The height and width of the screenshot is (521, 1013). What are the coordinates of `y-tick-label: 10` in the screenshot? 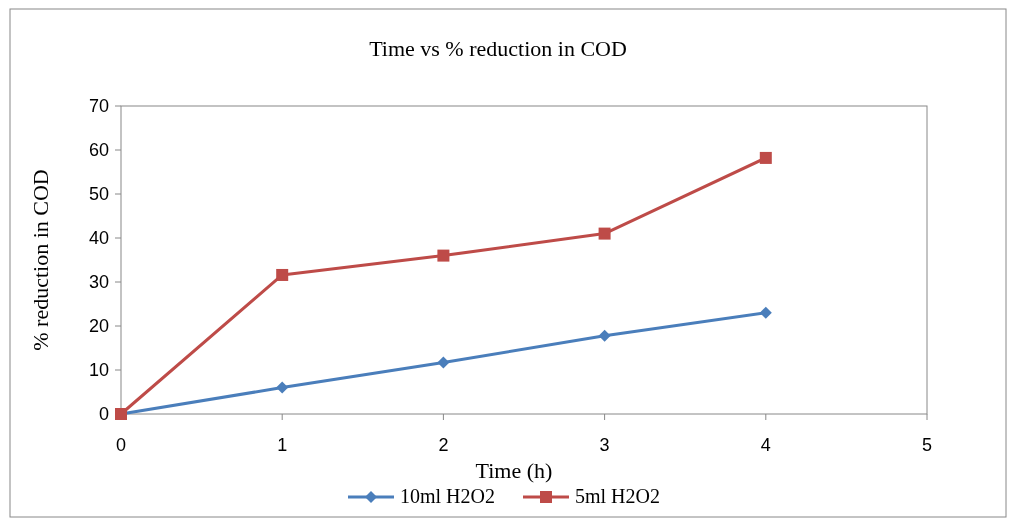 It's located at (98, 370).